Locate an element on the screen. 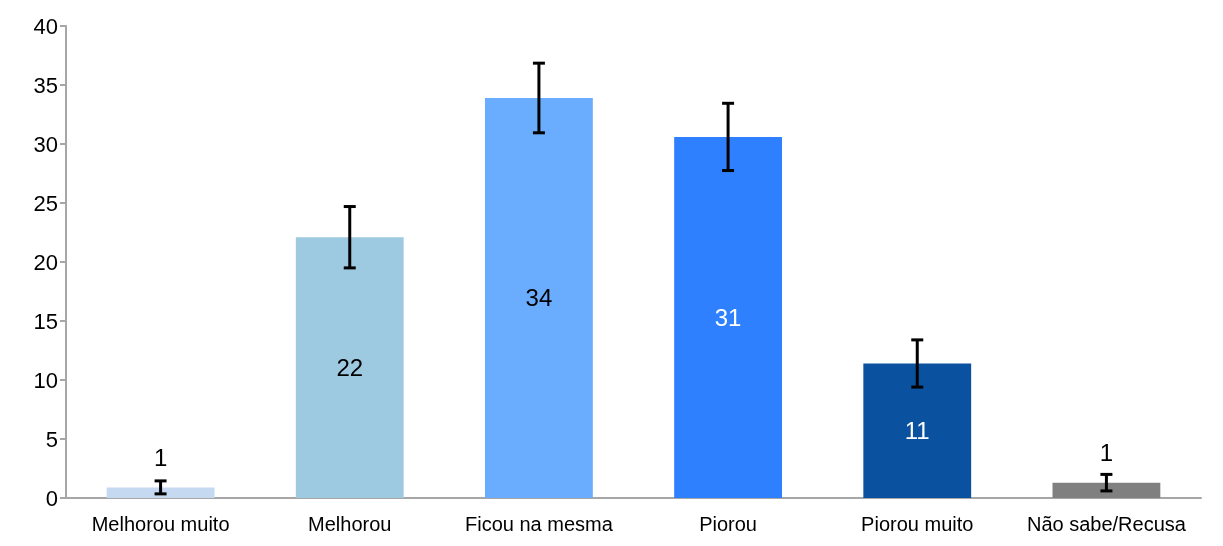 The width and height of the screenshot is (1223, 546). x-tick-label: Ficou na mesma is located at coordinates (539, 524).